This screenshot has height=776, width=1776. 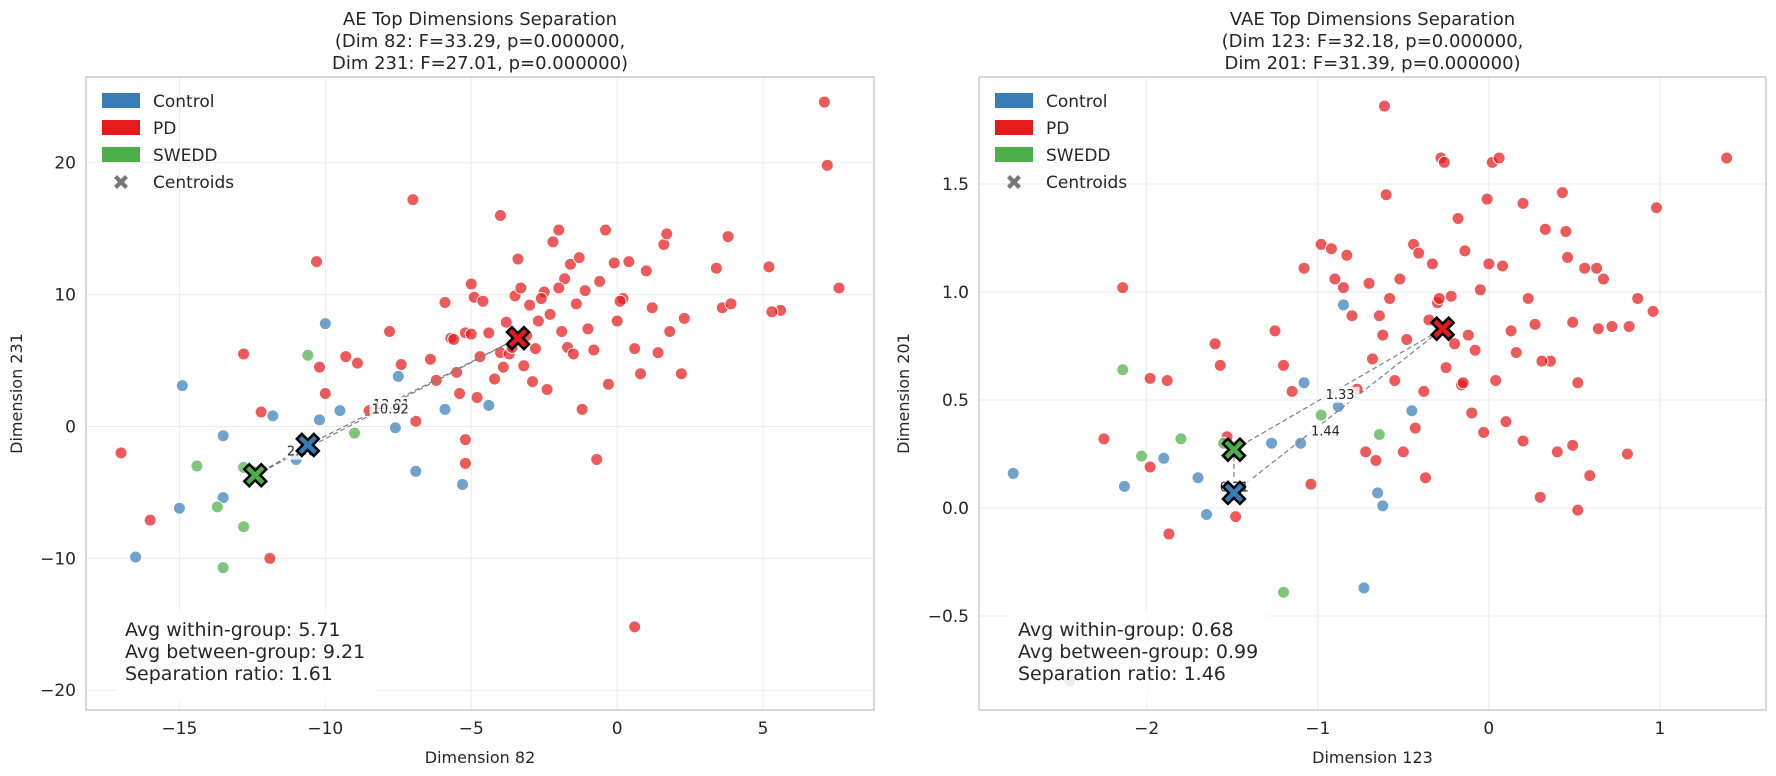 What do you see at coordinates (312, 440) in the screenshot?
I see `ae-series-control` at bounding box center [312, 440].